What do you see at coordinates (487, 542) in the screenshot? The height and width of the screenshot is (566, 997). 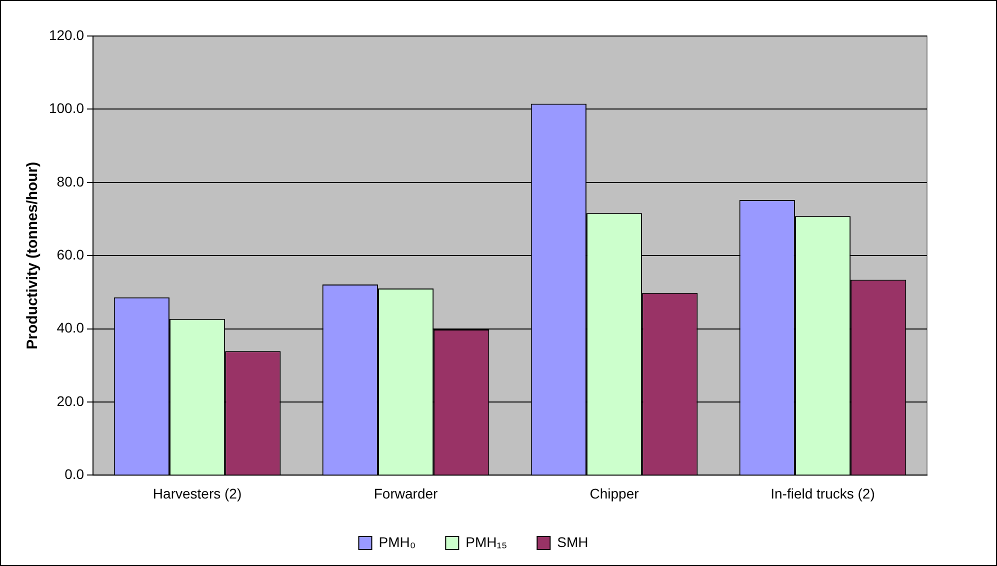 I see `legend-label: PMH₁₅` at bounding box center [487, 542].